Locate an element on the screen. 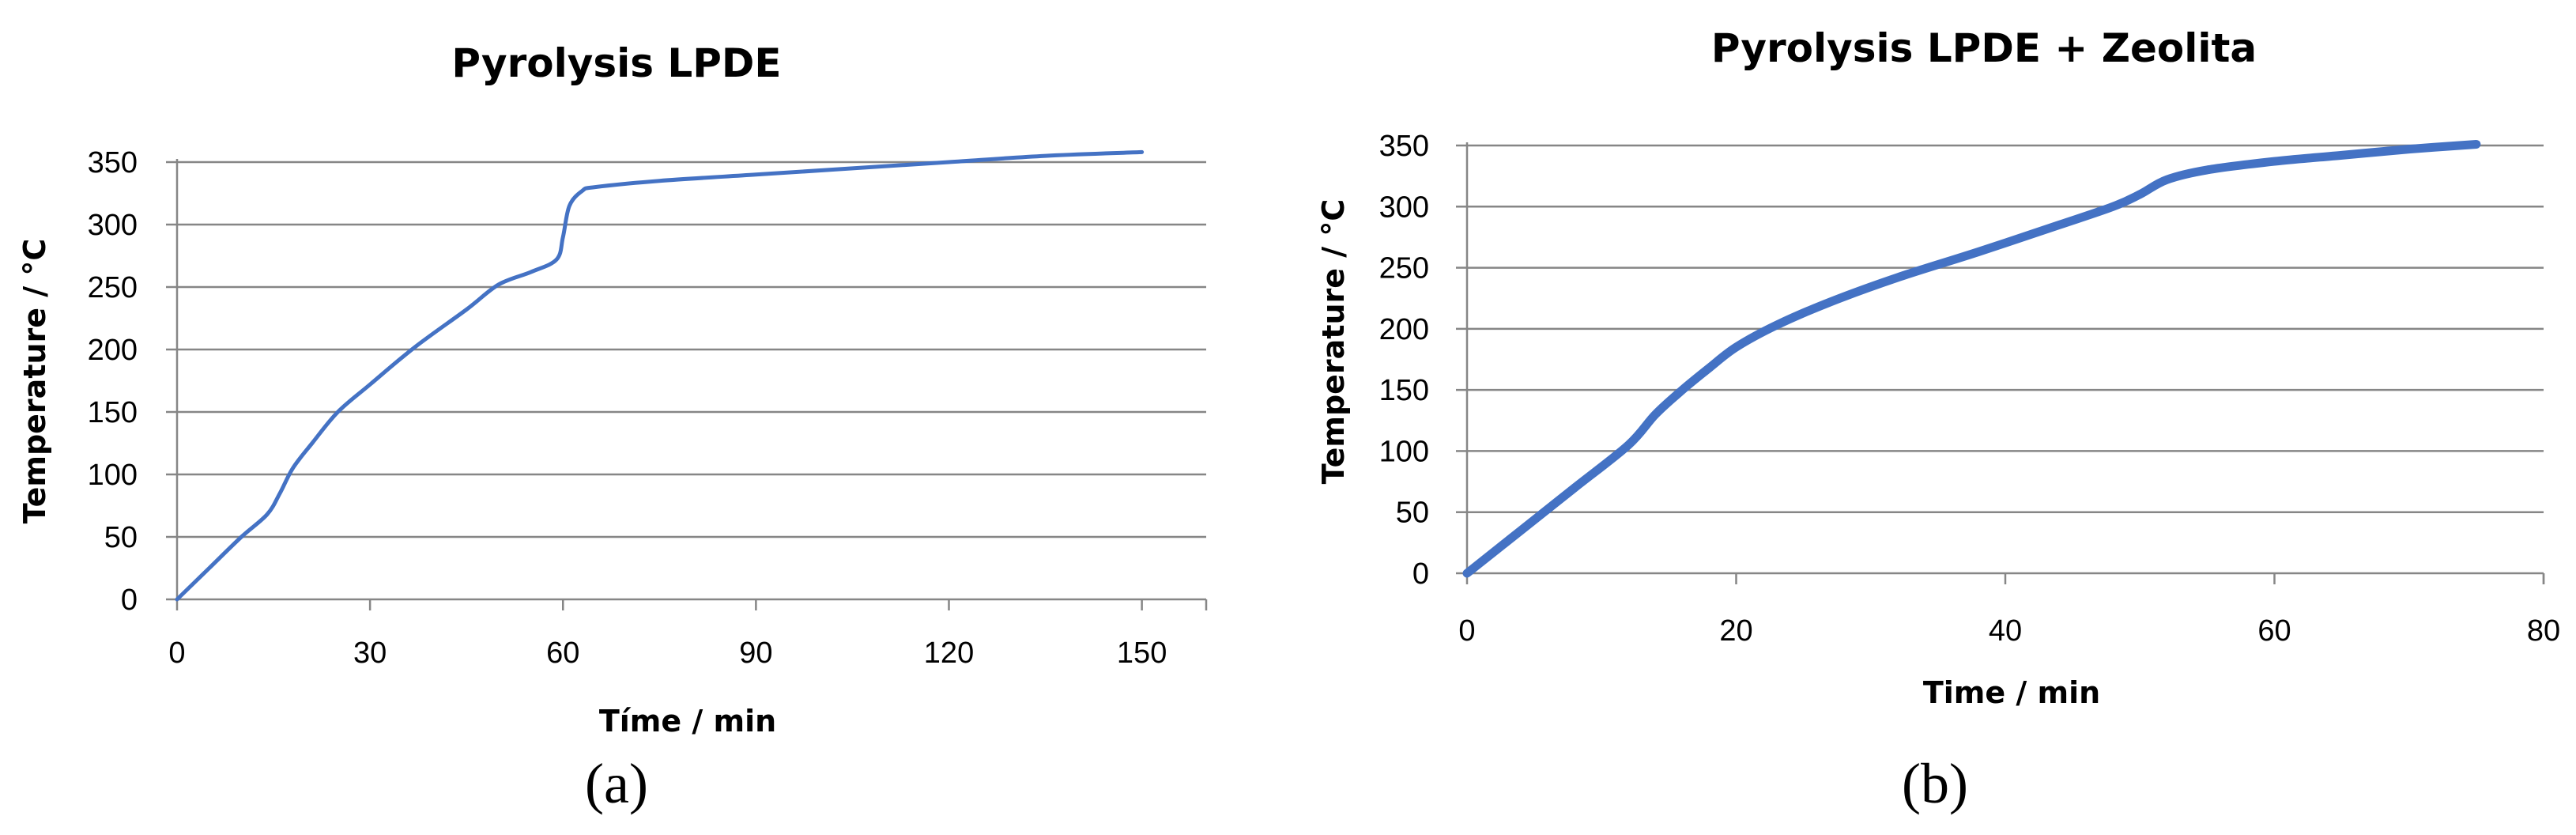 The height and width of the screenshot is (835, 2576). x-tick-label: 20 is located at coordinates (1736, 631).